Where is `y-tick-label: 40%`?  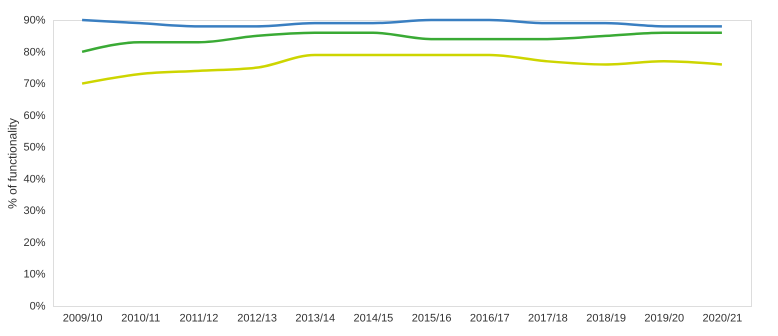 y-tick-label: 40% is located at coordinates (34, 179).